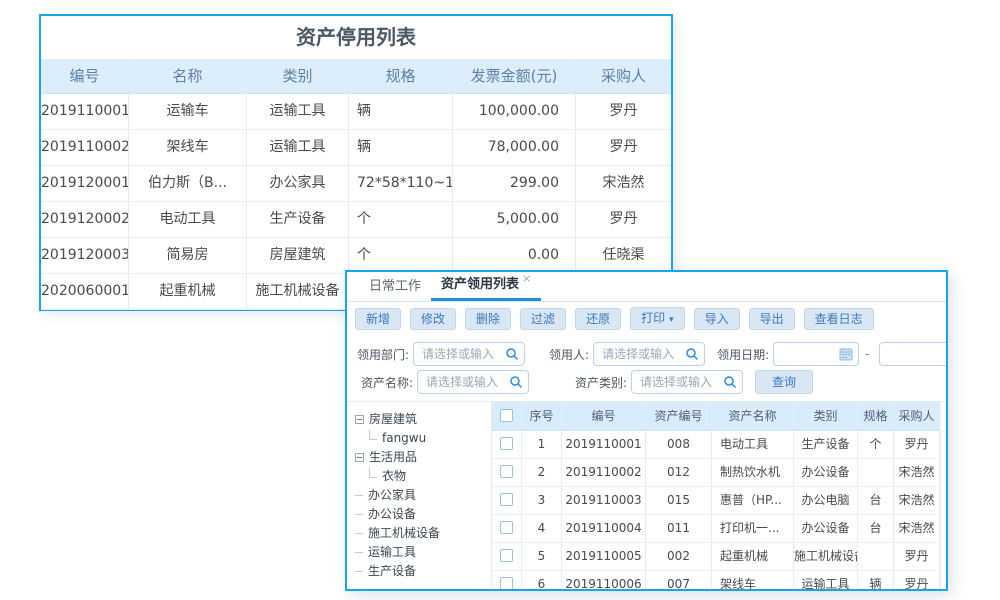 This screenshot has height=600, width=1000. Describe the element at coordinates (604, 529) in the screenshot. I see `asset-number-link: 2019110004` at that location.